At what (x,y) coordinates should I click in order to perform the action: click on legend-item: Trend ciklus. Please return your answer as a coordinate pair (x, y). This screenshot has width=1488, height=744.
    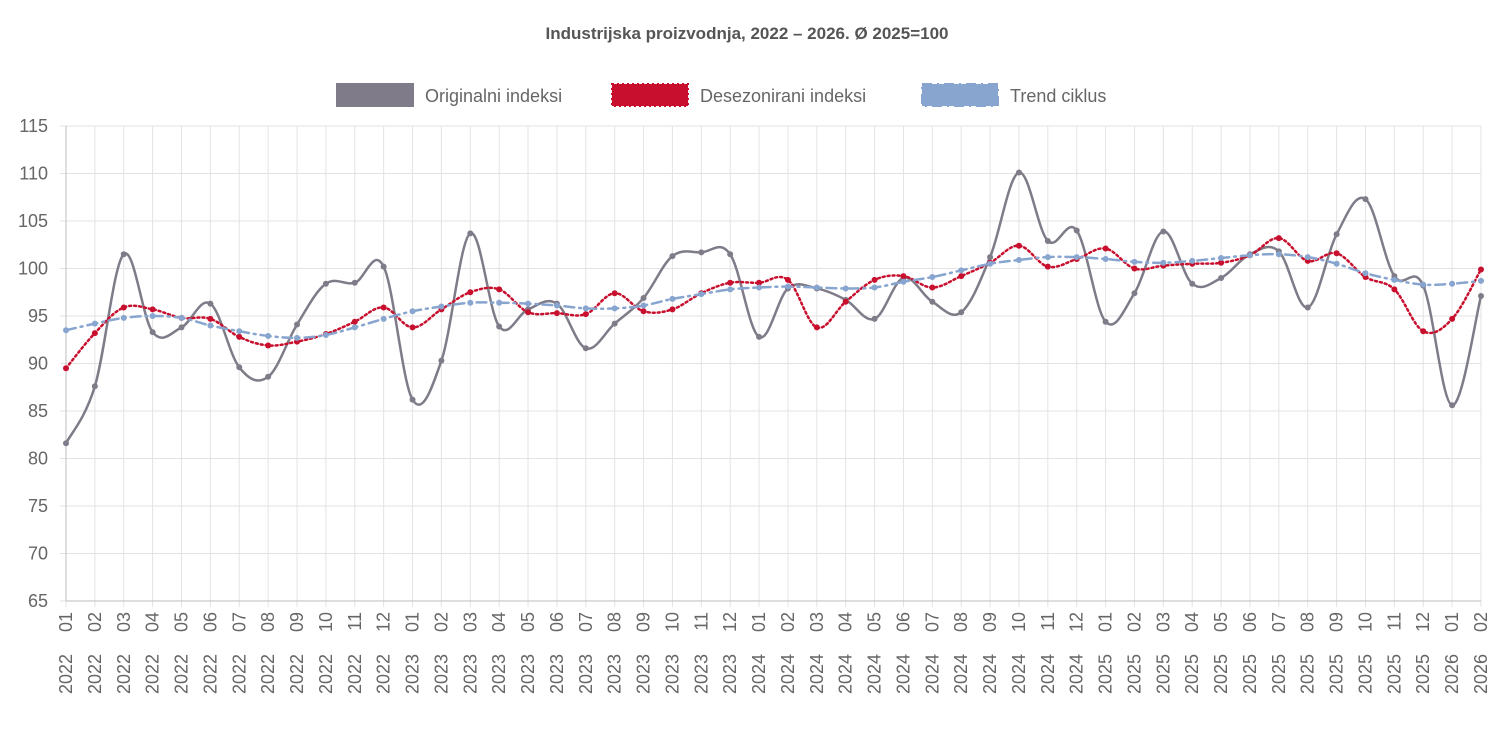
    Looking at the image, I should click on (1013, 95).